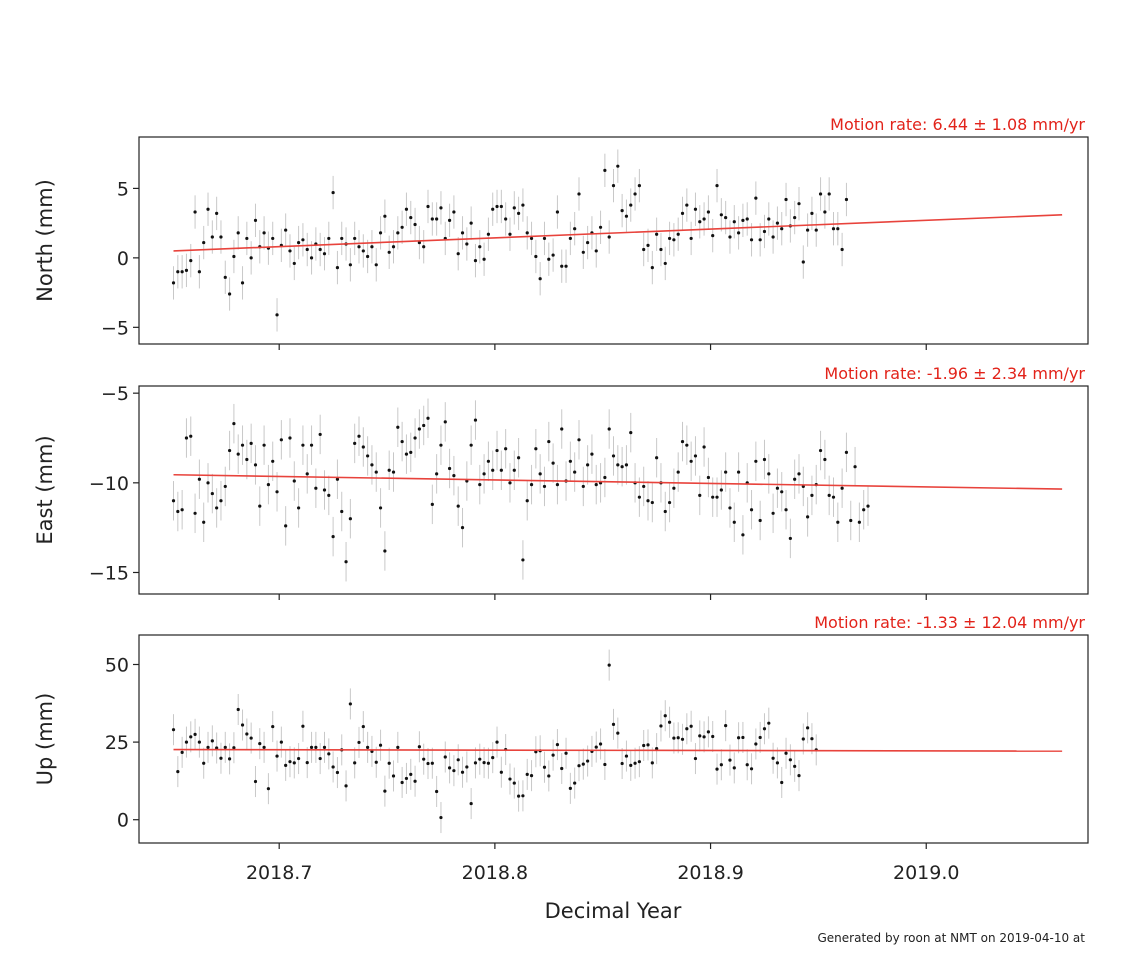 The height and width of the screenshot is (962, 1126). What do you see at coordinates (618, 750) in the screenshot?
I see `up-trend-line` at bounding box center [618, 750].